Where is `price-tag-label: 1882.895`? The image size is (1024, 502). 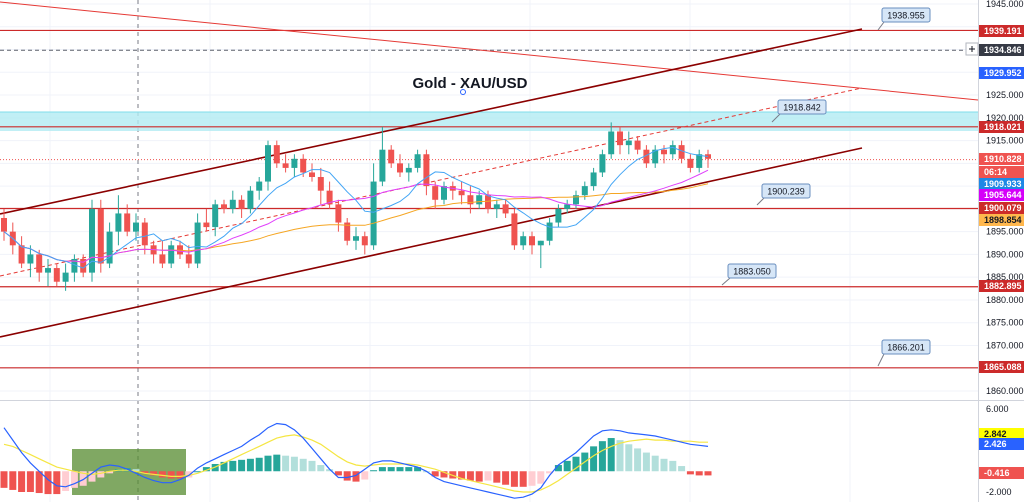 price-tag-label: 1882.895 is located at coordinates (1003, 286).